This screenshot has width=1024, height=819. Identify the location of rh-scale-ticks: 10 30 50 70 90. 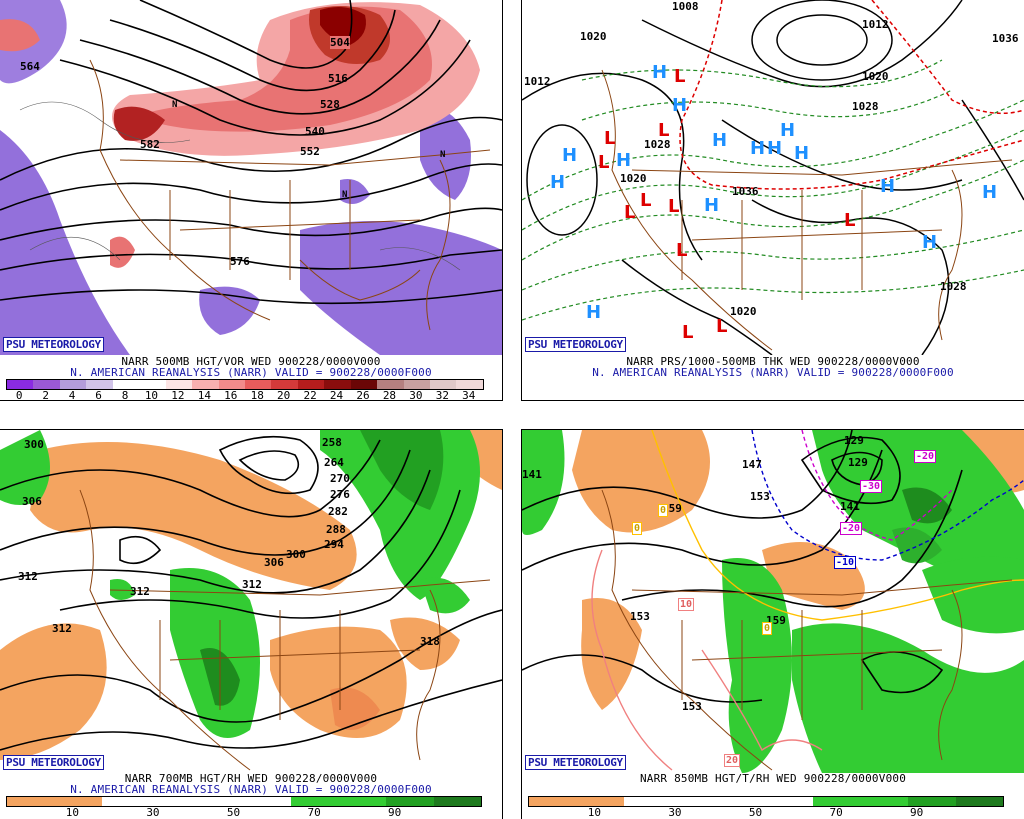
(243, 812).